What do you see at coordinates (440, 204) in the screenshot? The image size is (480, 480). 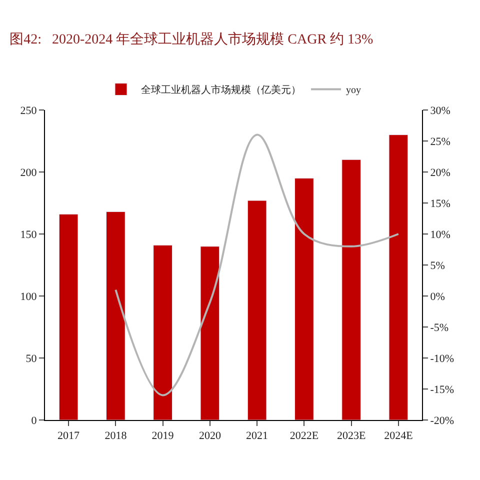 I see `y2-tick-label: 15%` at bounding box center [440, 204].